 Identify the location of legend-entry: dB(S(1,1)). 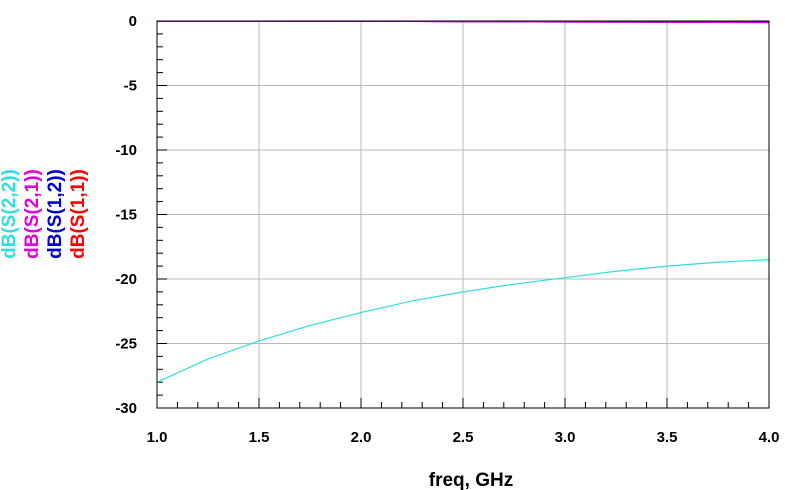
(78, 214).